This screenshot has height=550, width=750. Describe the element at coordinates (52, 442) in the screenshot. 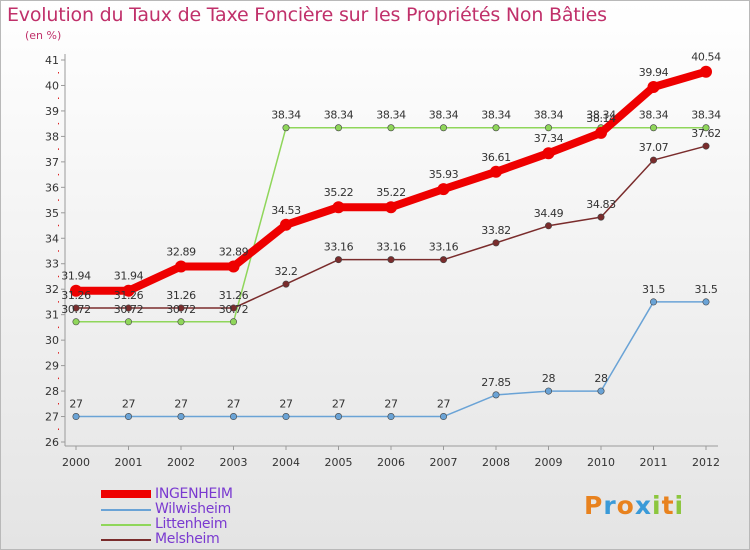

I see `y-tick-label: 26` at that location.